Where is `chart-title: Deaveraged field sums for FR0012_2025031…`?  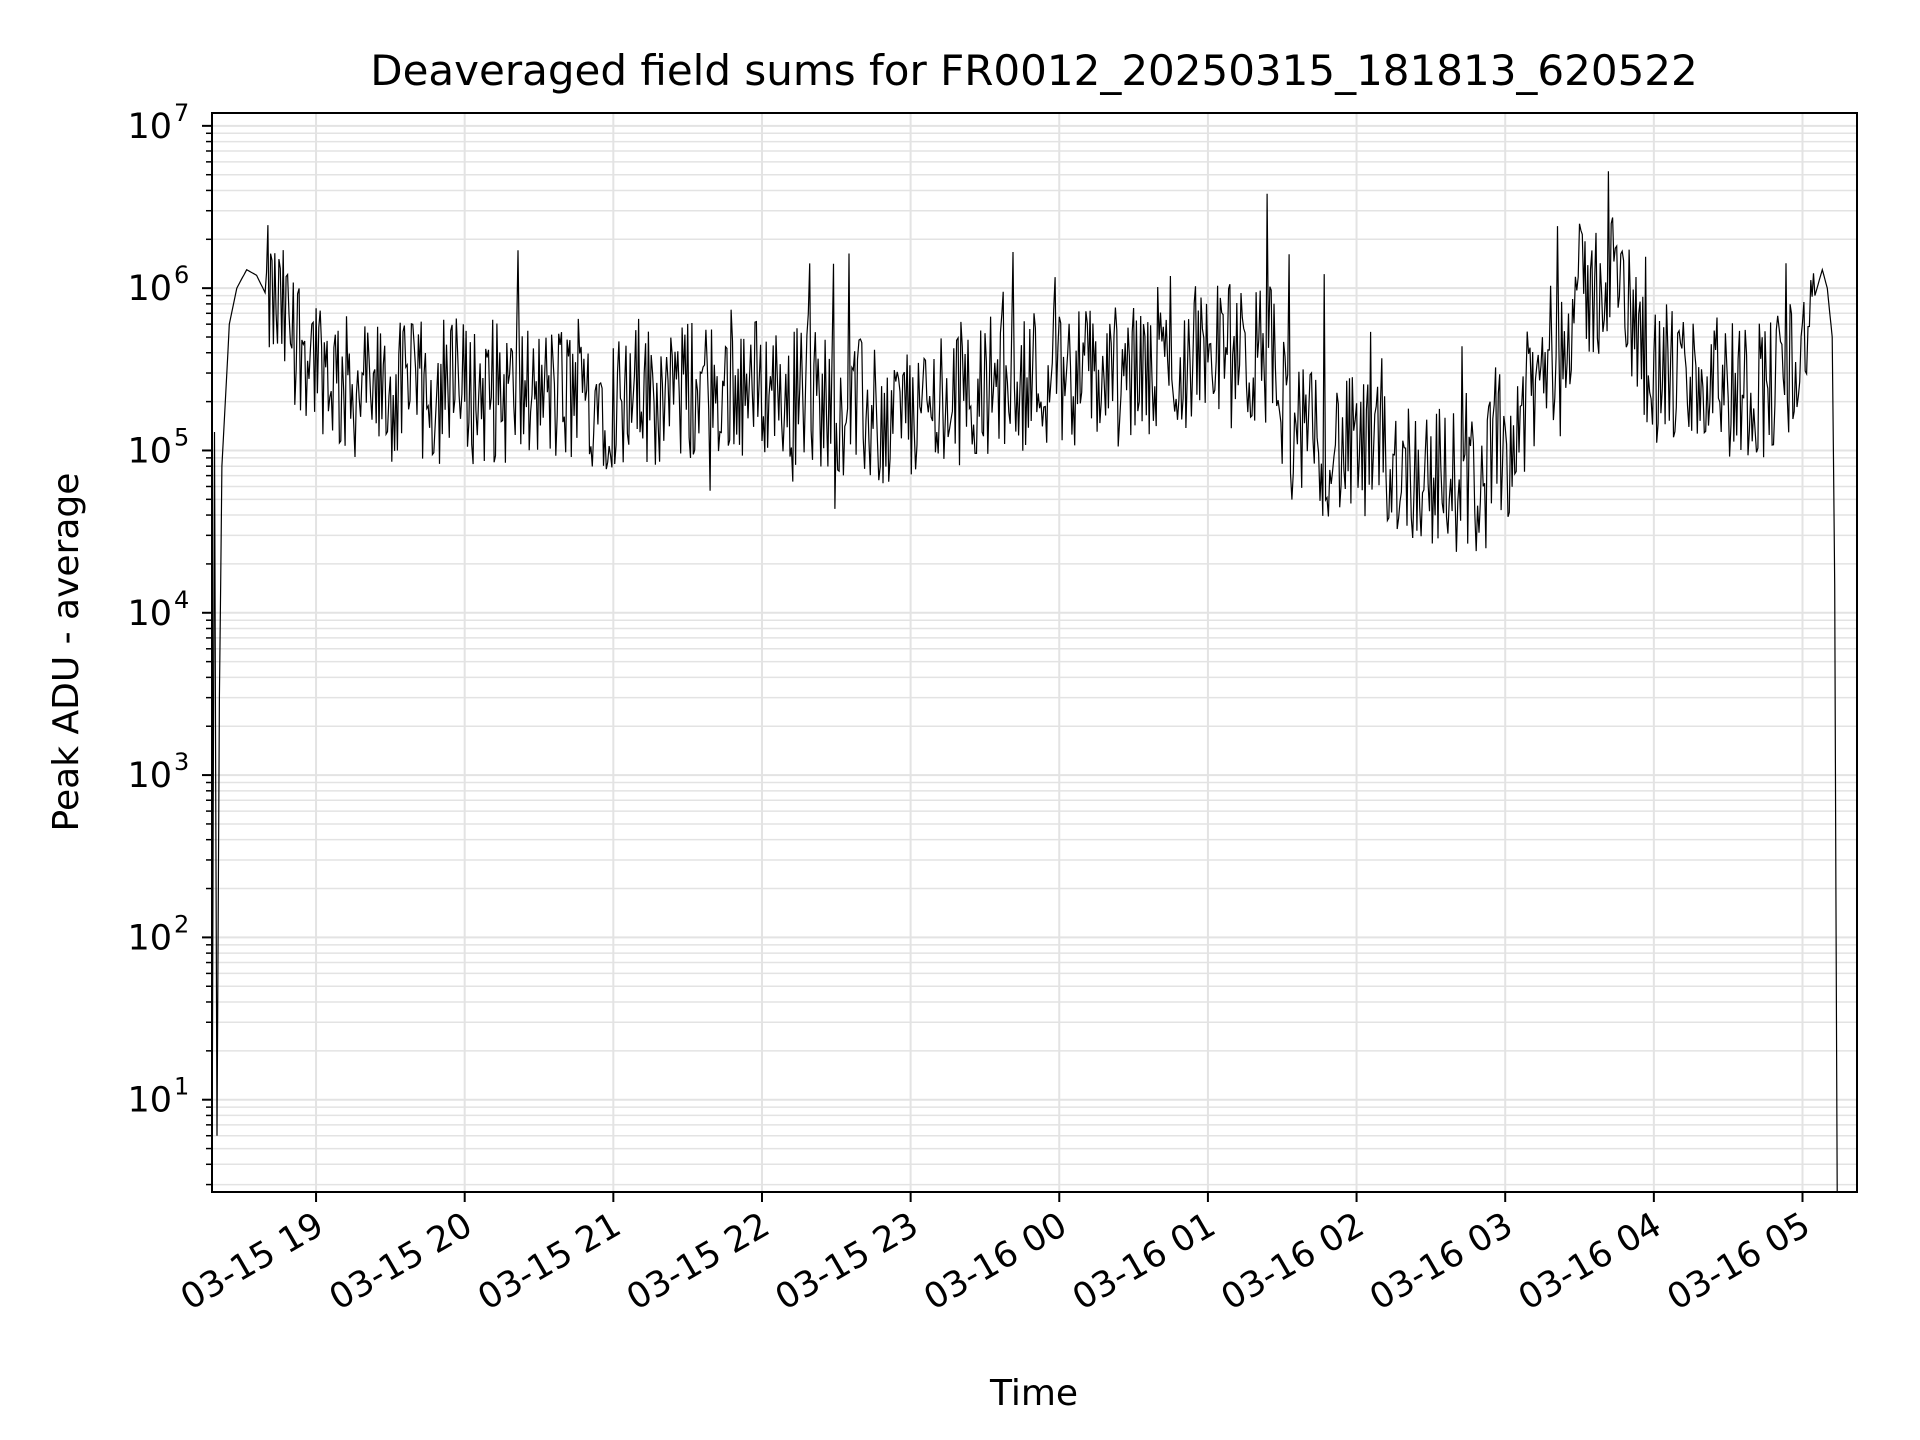
chart-title: Deaveraged field sums for FR0012_2025031… is located at coordinates (1034, 70).